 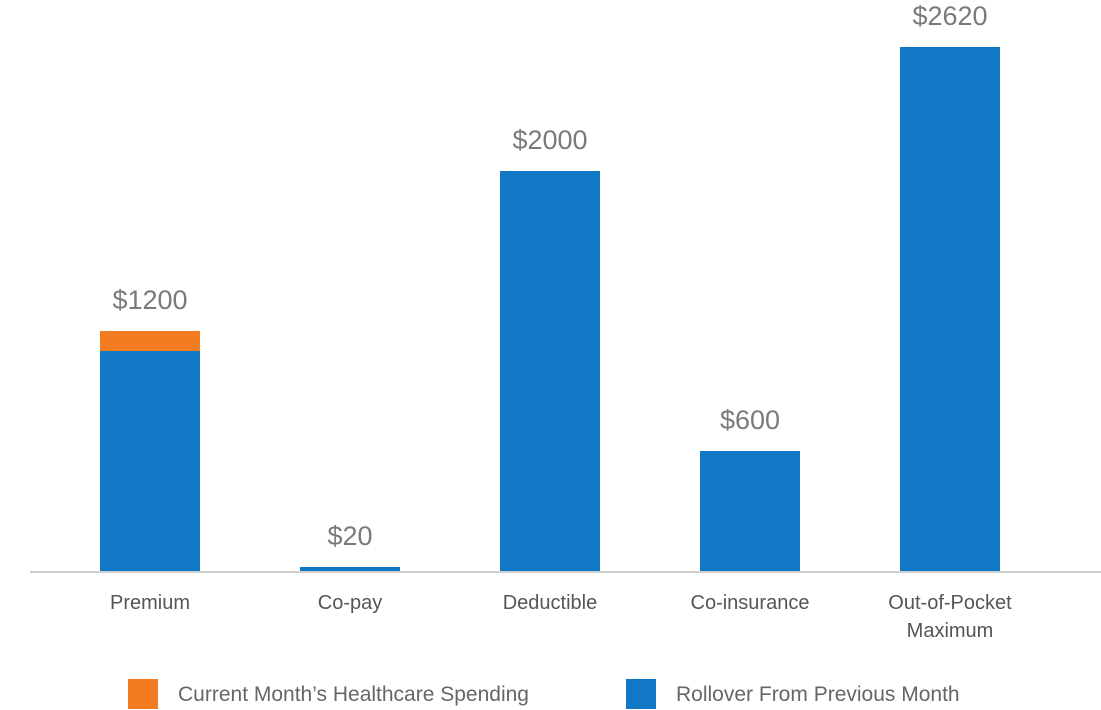 What do you see at coordinates (950, 617) in the screenshot?
I see `x-tick-label-4: Out-of-Pocket Maximum` at bounding box center [950, 617].